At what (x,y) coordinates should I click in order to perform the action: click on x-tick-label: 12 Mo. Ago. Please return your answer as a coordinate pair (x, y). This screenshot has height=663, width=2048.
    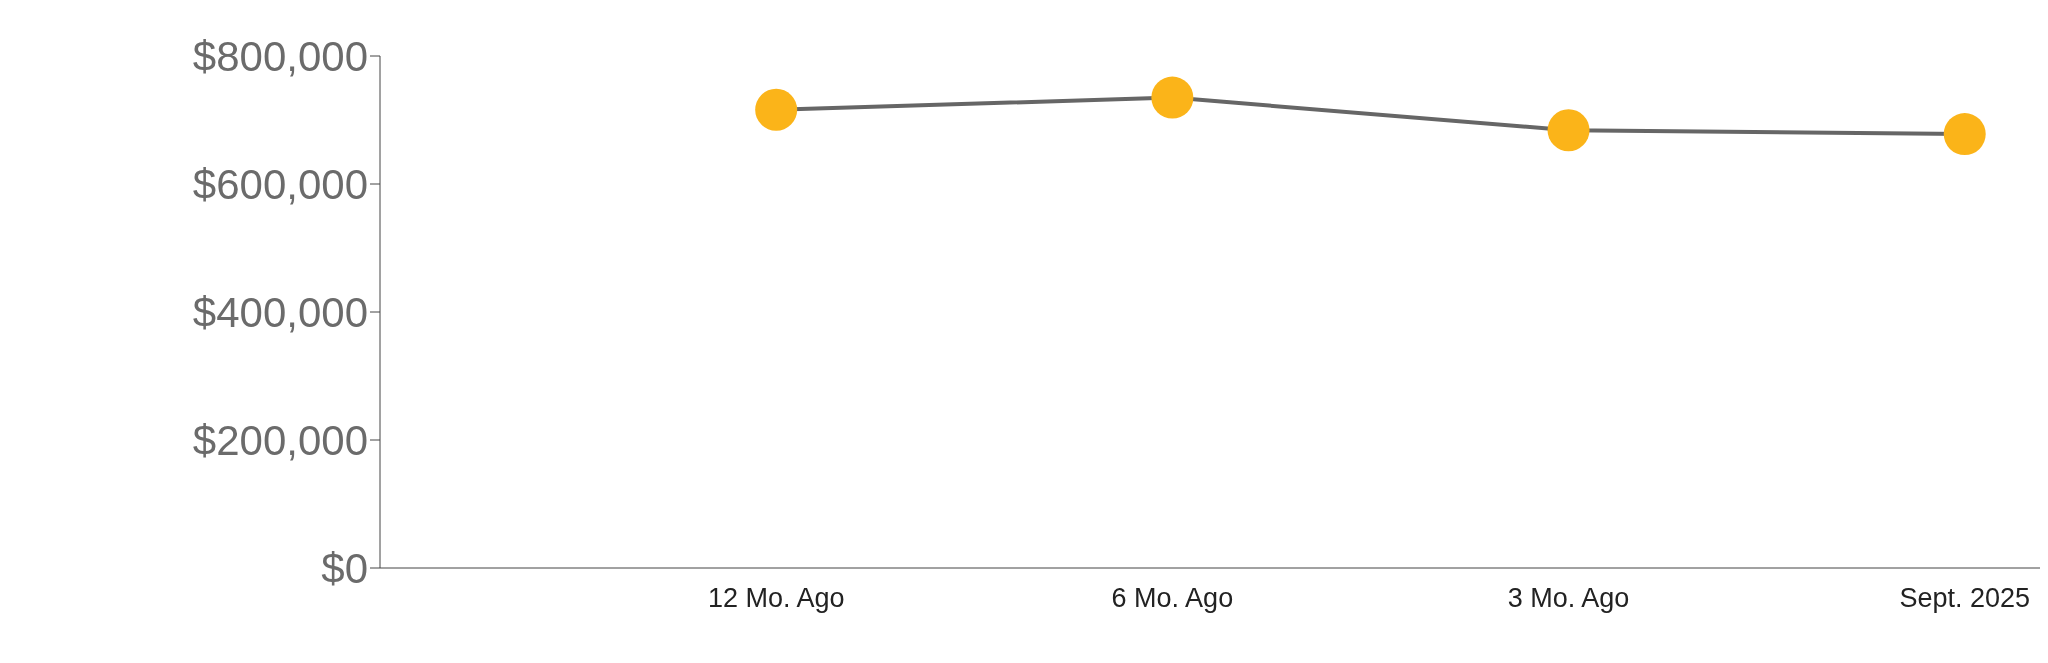
    Looking at the image, I should click on (776, 598).